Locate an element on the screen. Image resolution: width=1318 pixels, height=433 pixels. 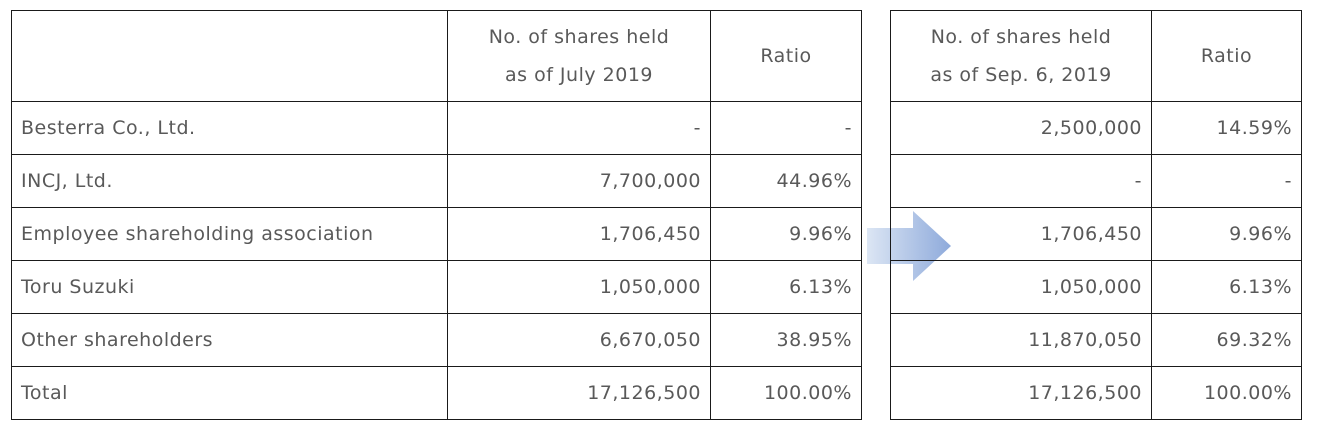
table-row: Besterra Co., Ltd. - - is located at coordinates (436, 128).